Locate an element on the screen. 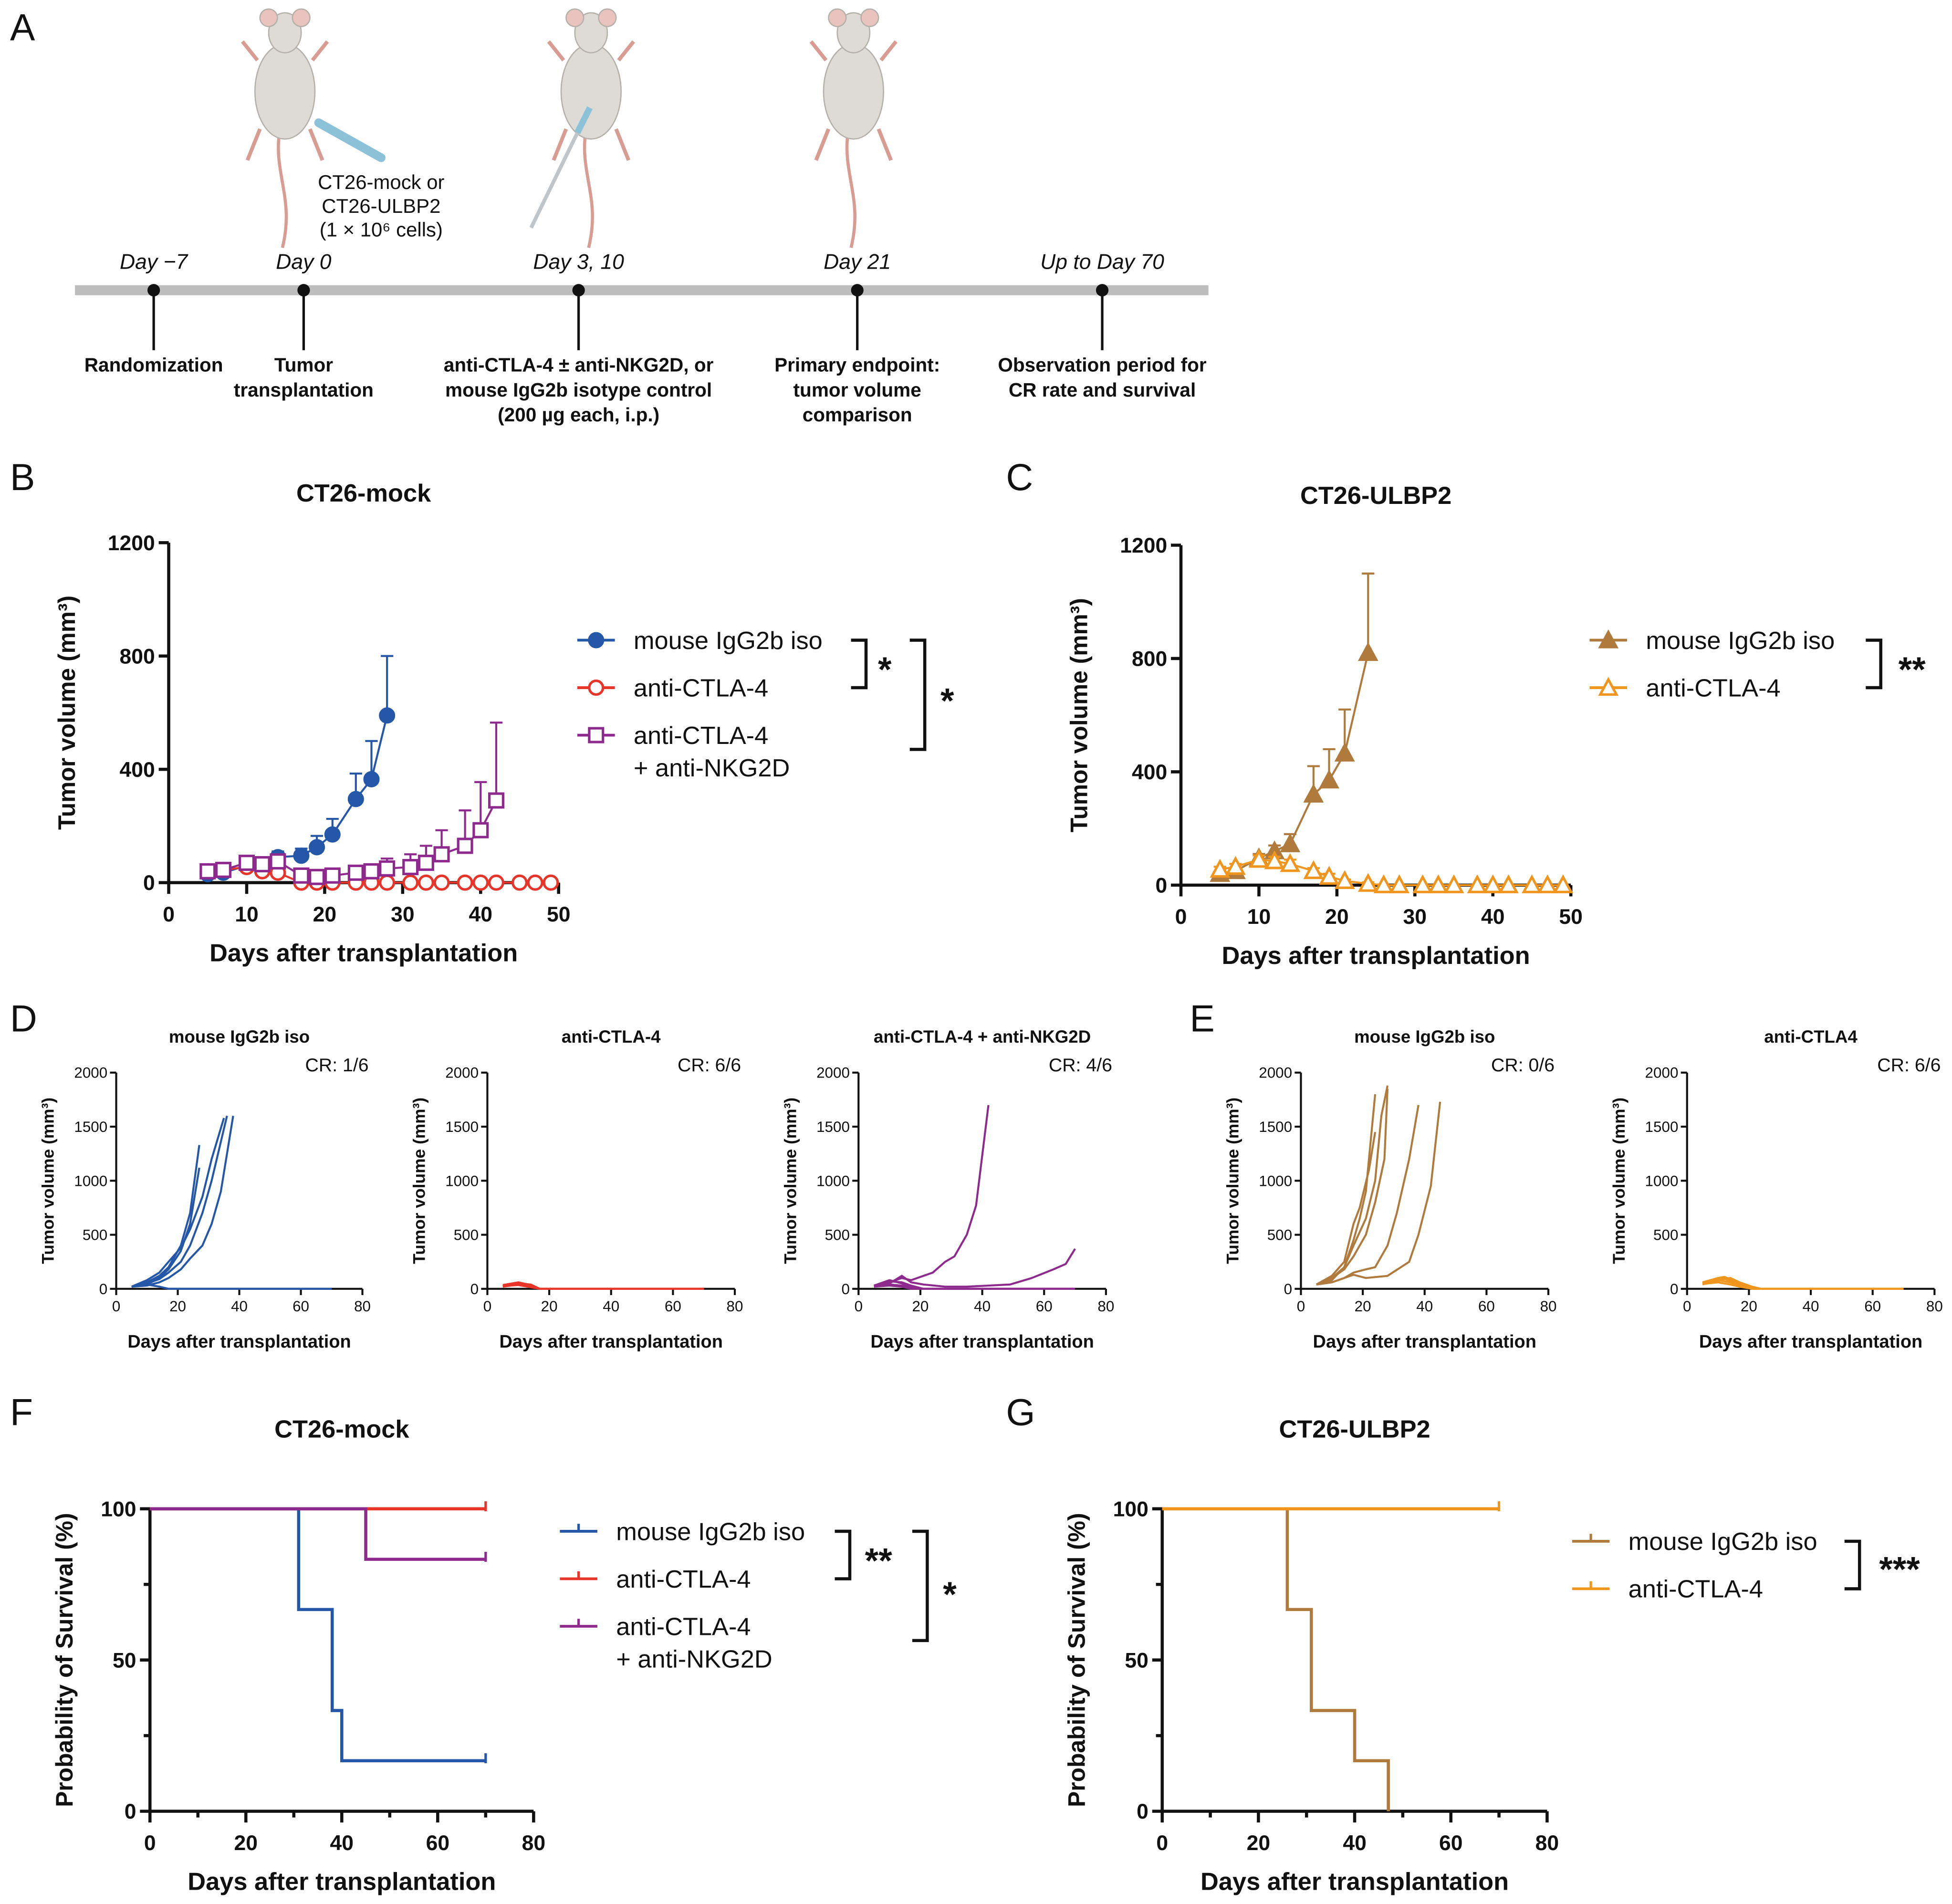 Image resolution: width=1952 pixels, height=1904 pixels. legend-label: + anti-NKG2D is located at coordinates (712, 768).